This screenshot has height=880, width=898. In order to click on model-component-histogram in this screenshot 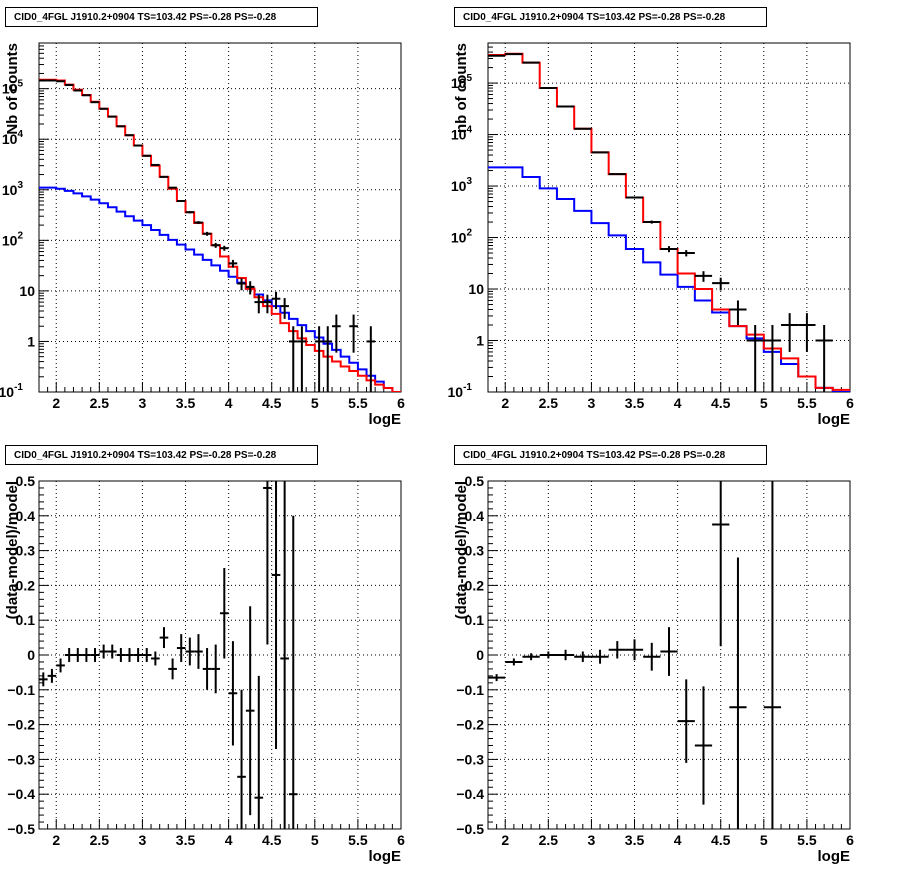, I will do `click(220, 290)`.